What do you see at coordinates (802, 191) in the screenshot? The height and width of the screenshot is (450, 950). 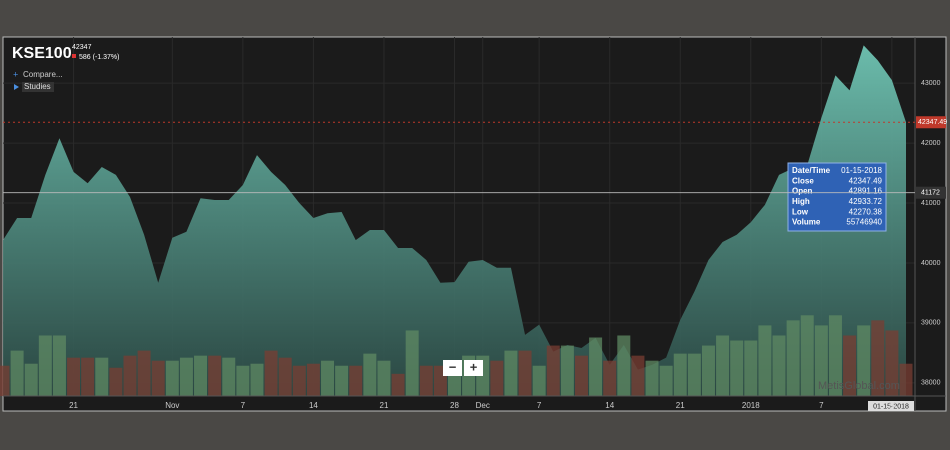 I see `tooltip-label: Open` at bounding box center [802, 191].